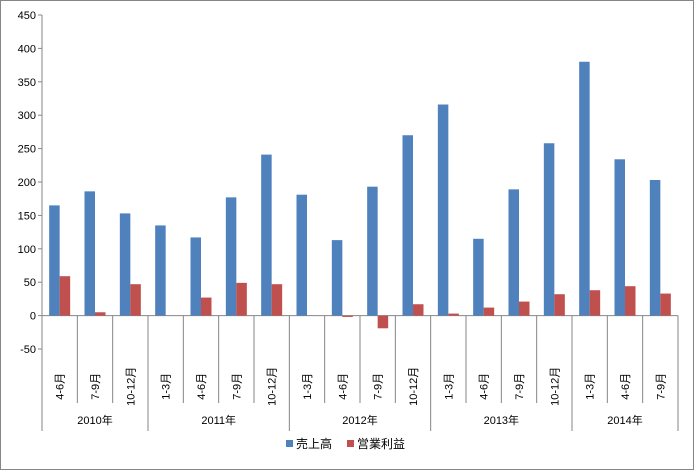  Describe the element at coordinates (27, 16) in the screenshot. I see `y-tick-label: 450` at that location.